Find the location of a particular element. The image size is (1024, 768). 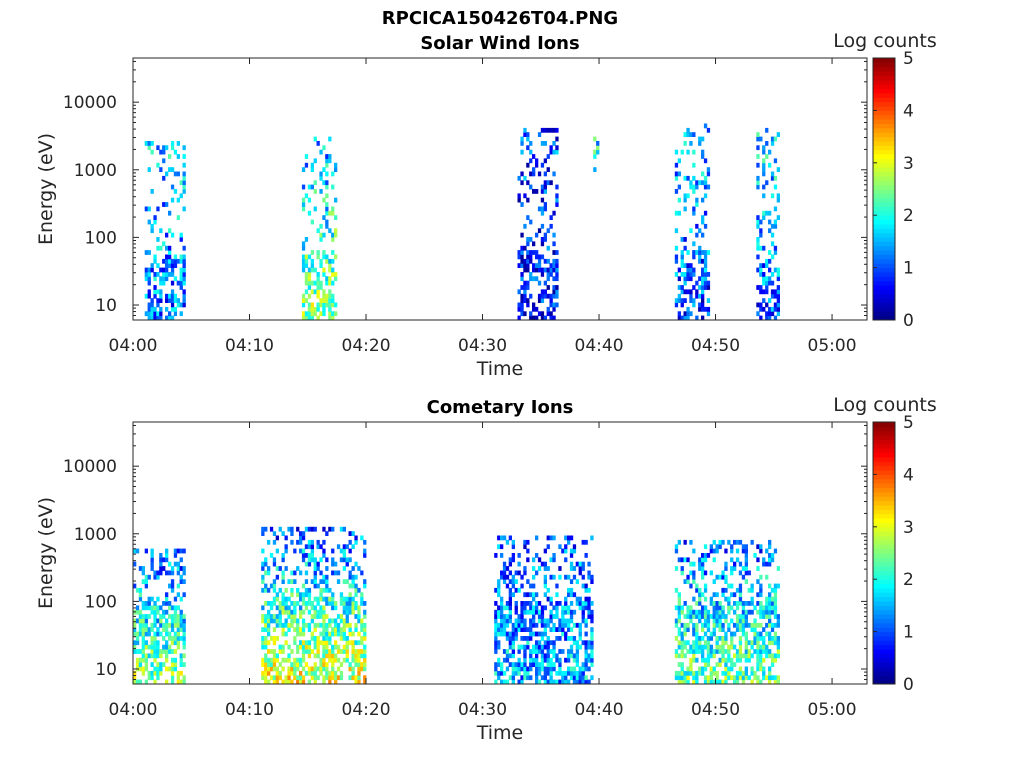

cometary-colorbar-step is located at coordinates (884, 634).